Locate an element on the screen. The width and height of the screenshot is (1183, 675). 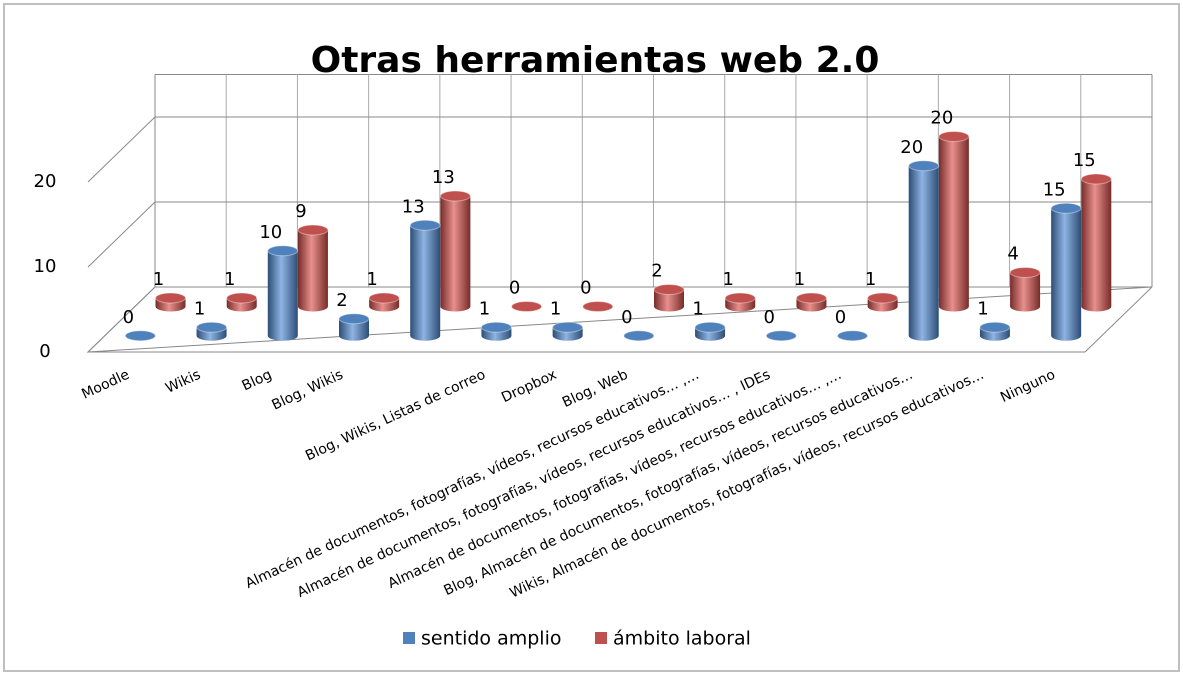
y-tick-label: 20 is located at coordinates (45, 181).